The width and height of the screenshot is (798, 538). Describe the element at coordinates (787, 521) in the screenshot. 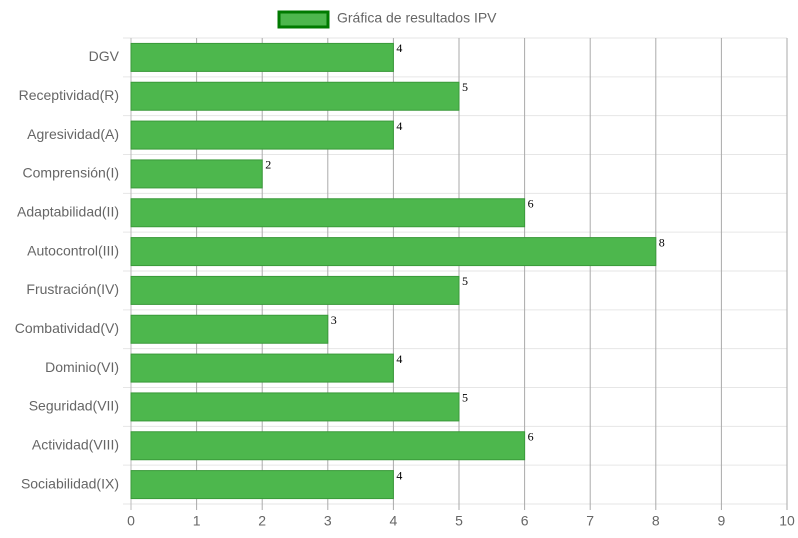

I see `x-tick-label: 10` at that location.